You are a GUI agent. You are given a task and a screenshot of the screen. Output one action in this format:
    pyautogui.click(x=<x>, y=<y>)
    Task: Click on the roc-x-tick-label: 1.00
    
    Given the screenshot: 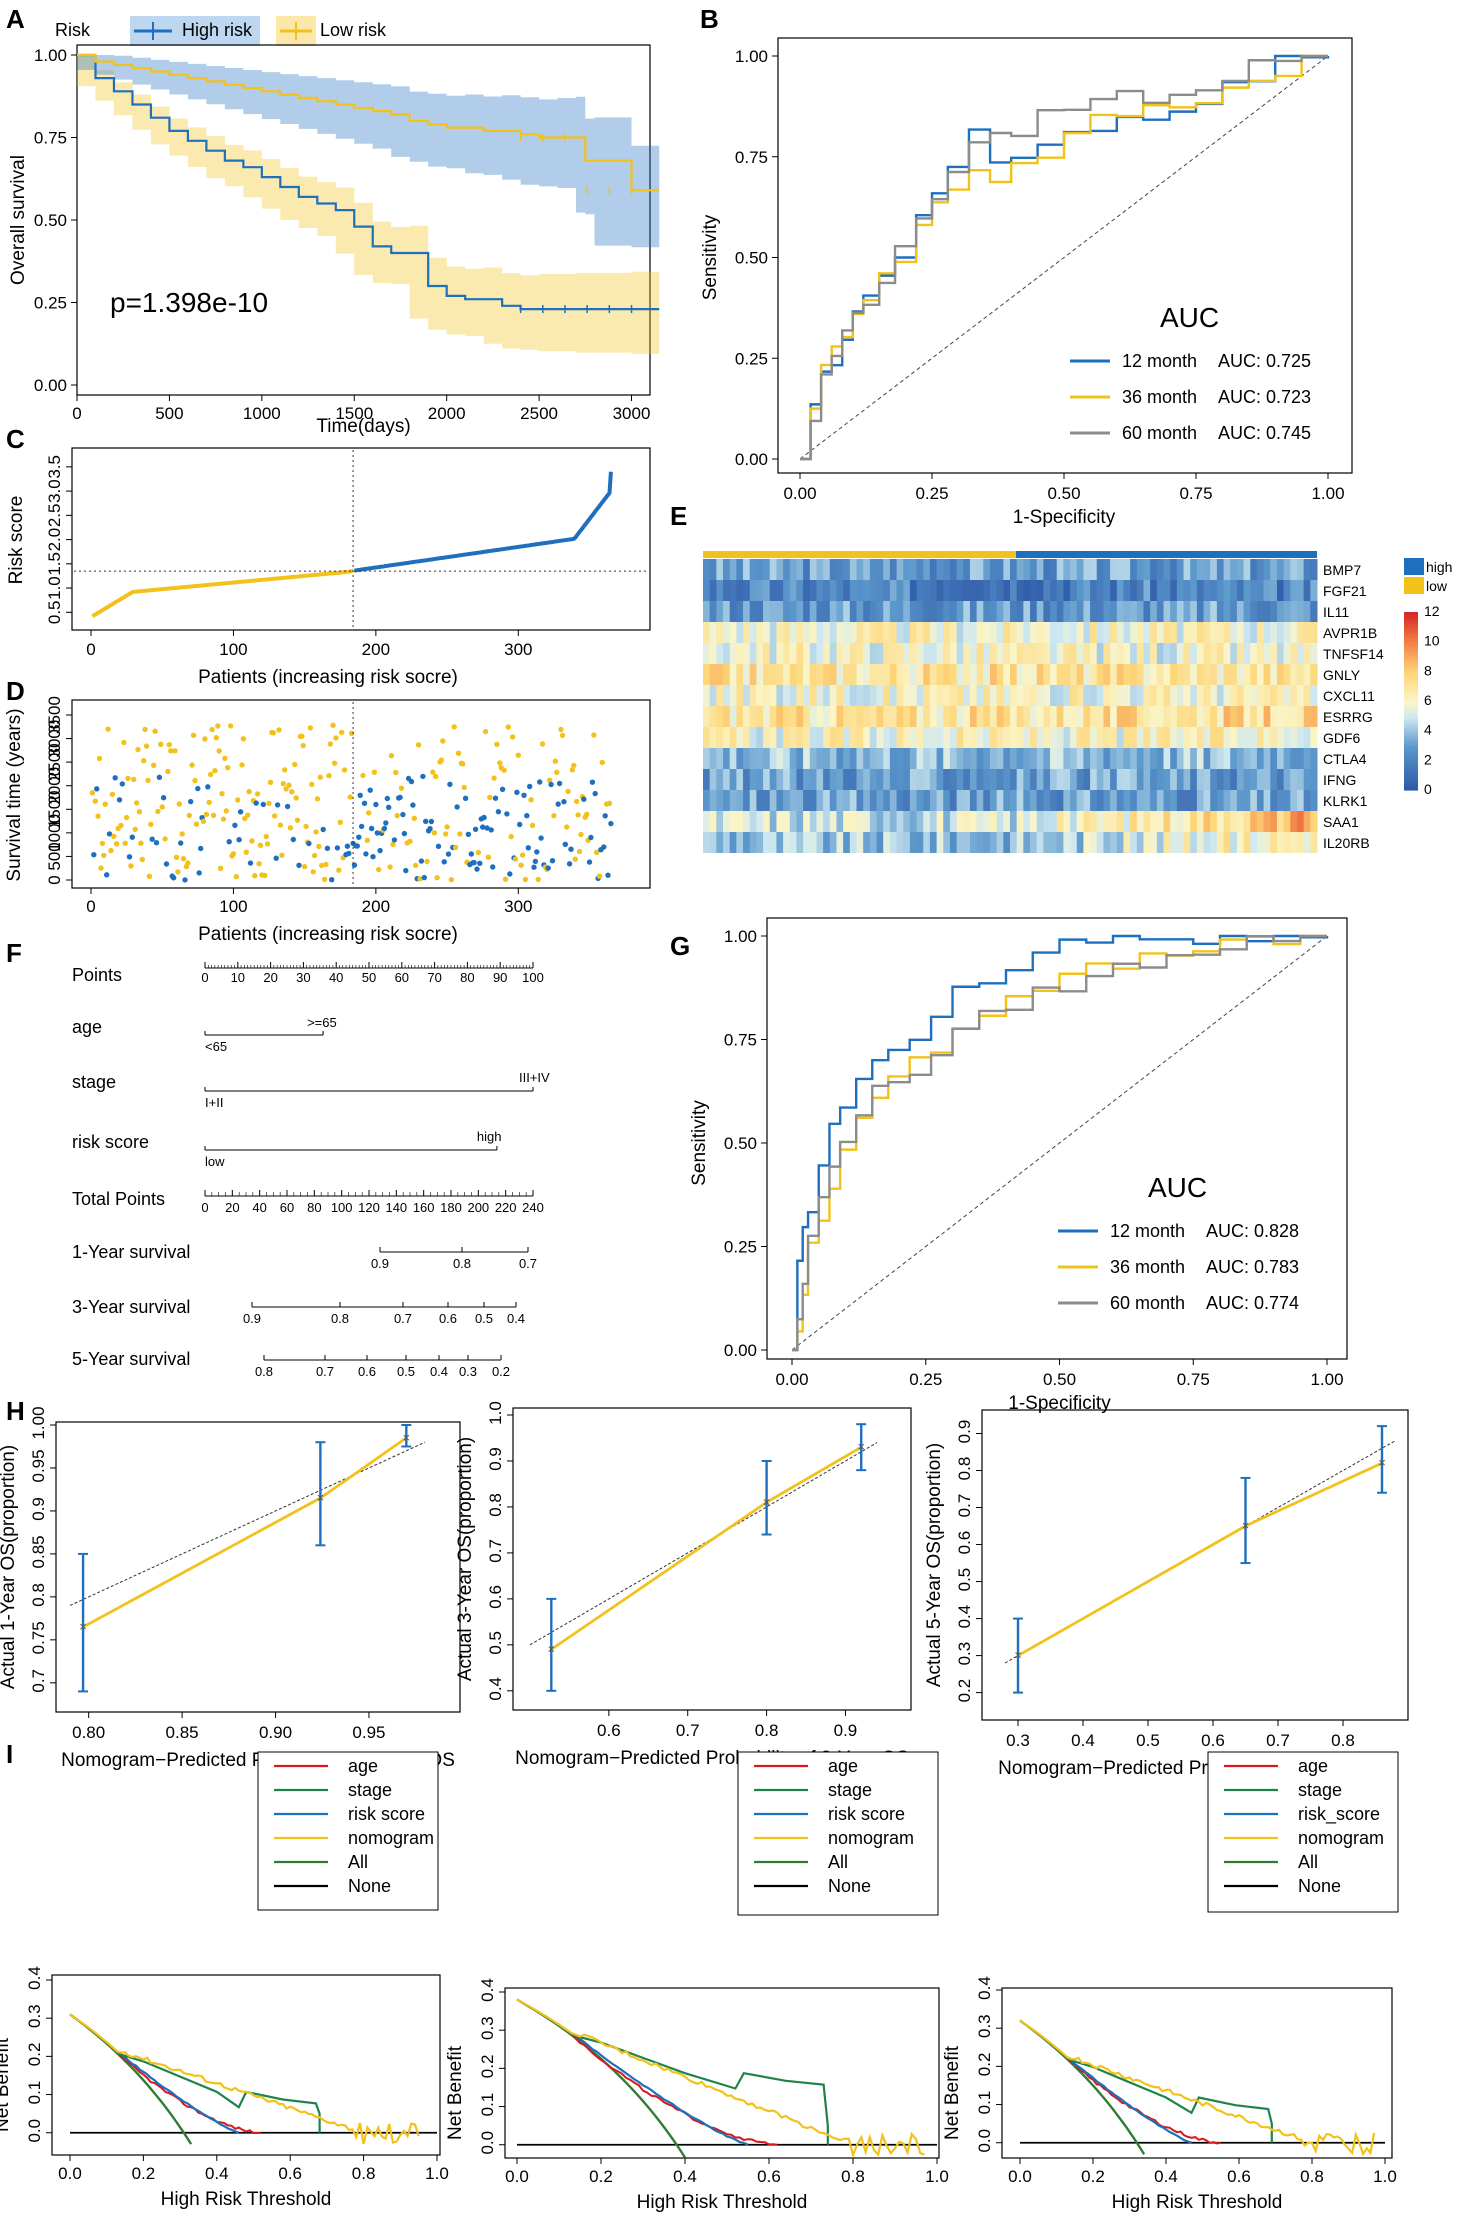 What is the action you would take?
    pyautogui.click(x=1327, y=493)
    